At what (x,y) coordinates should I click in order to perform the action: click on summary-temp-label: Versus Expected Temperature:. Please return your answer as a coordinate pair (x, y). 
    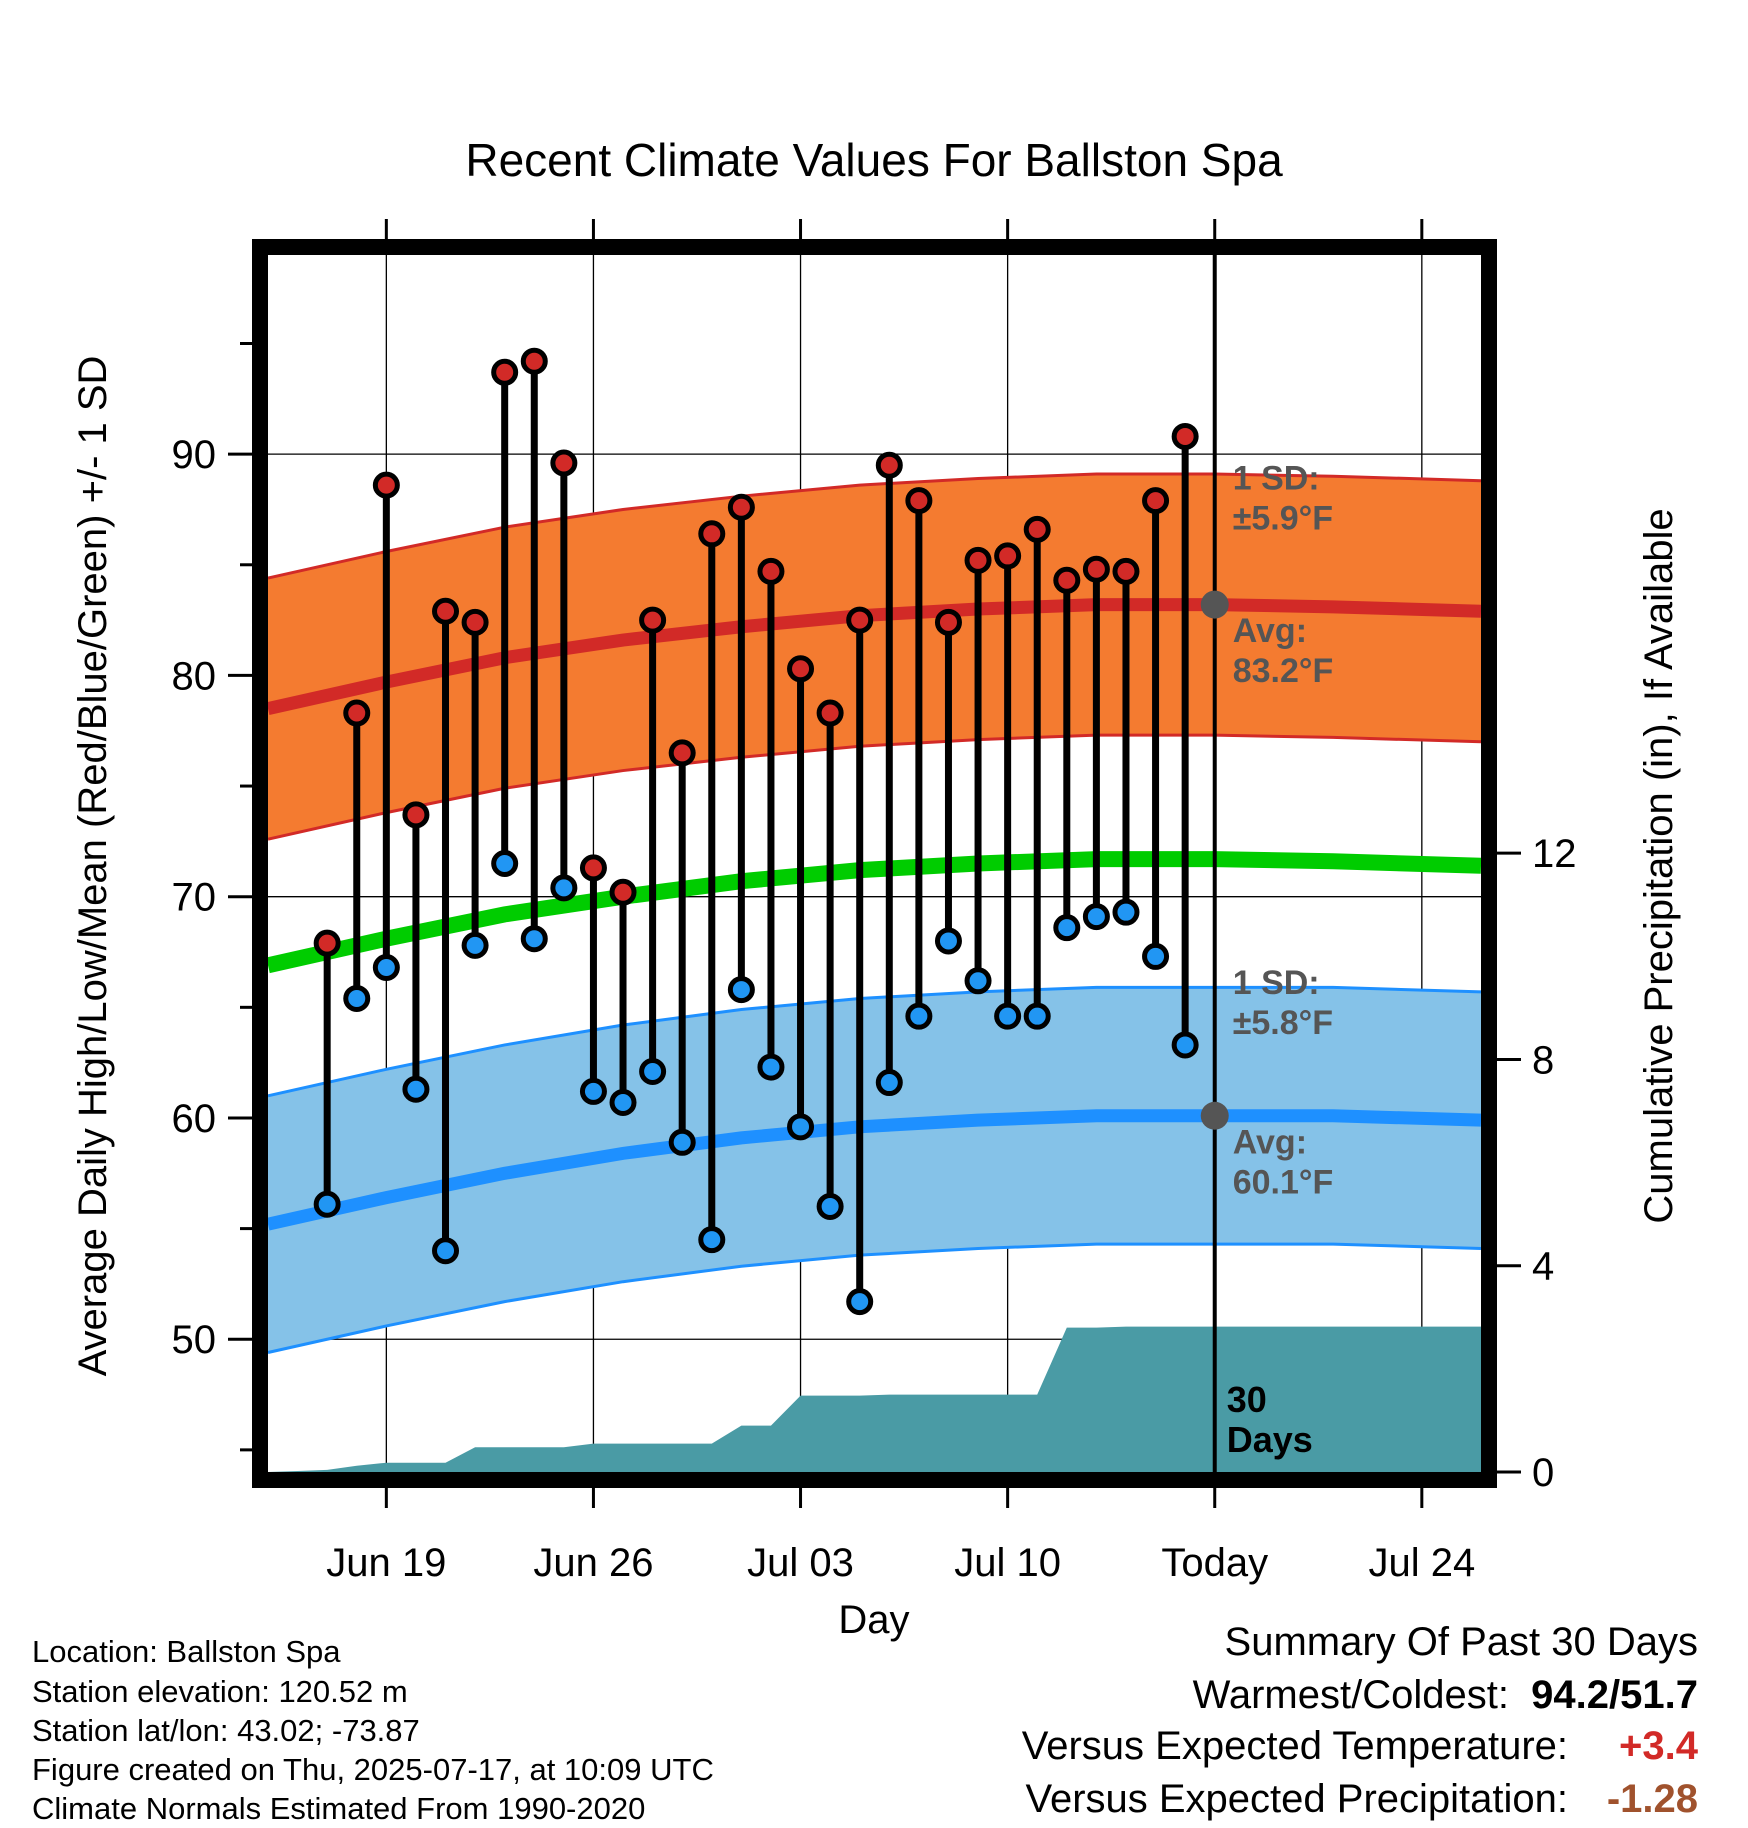
    Looking at the image, I should click on (1294, 1746).